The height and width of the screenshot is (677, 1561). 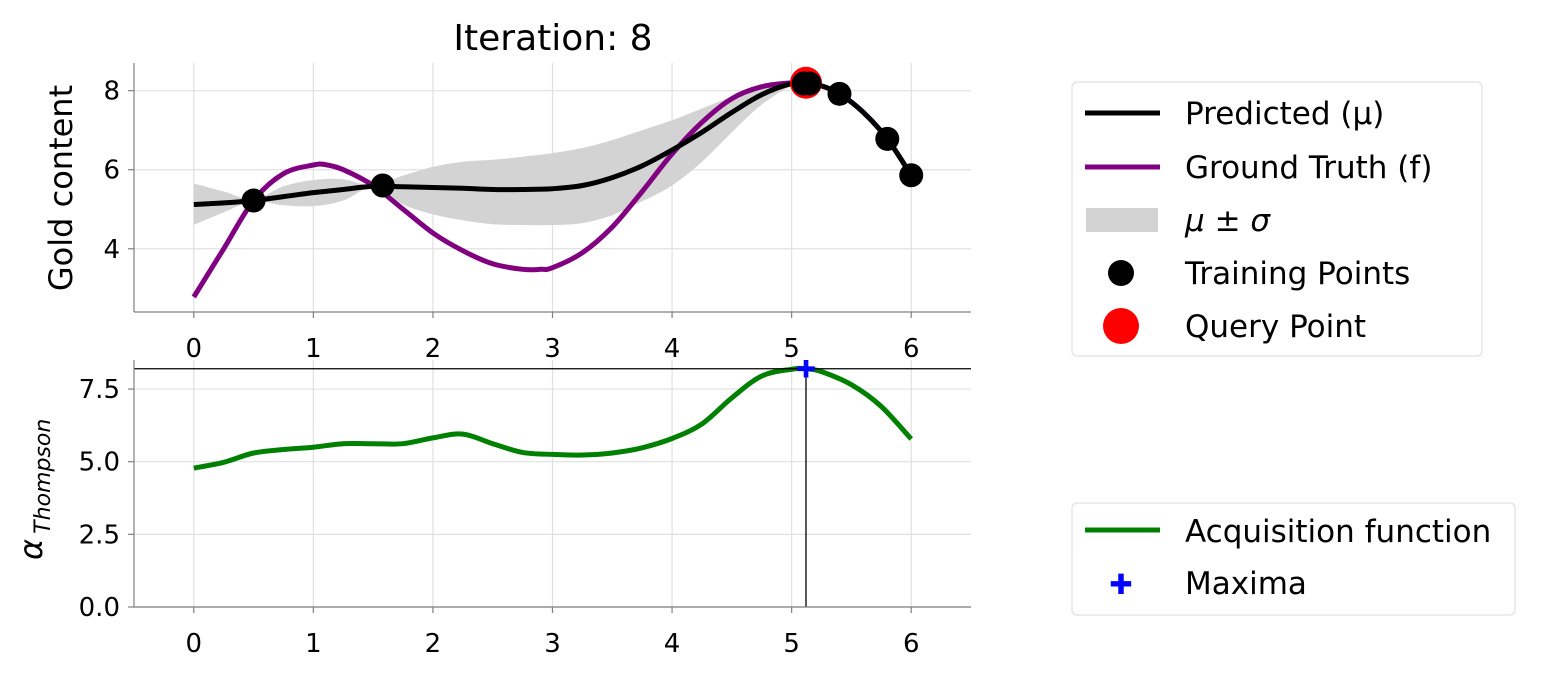 What do you see at coordinates (672, 349) in the screenshot?
I see `top-x-tick-label: 4` at bounding box center [672, 349].